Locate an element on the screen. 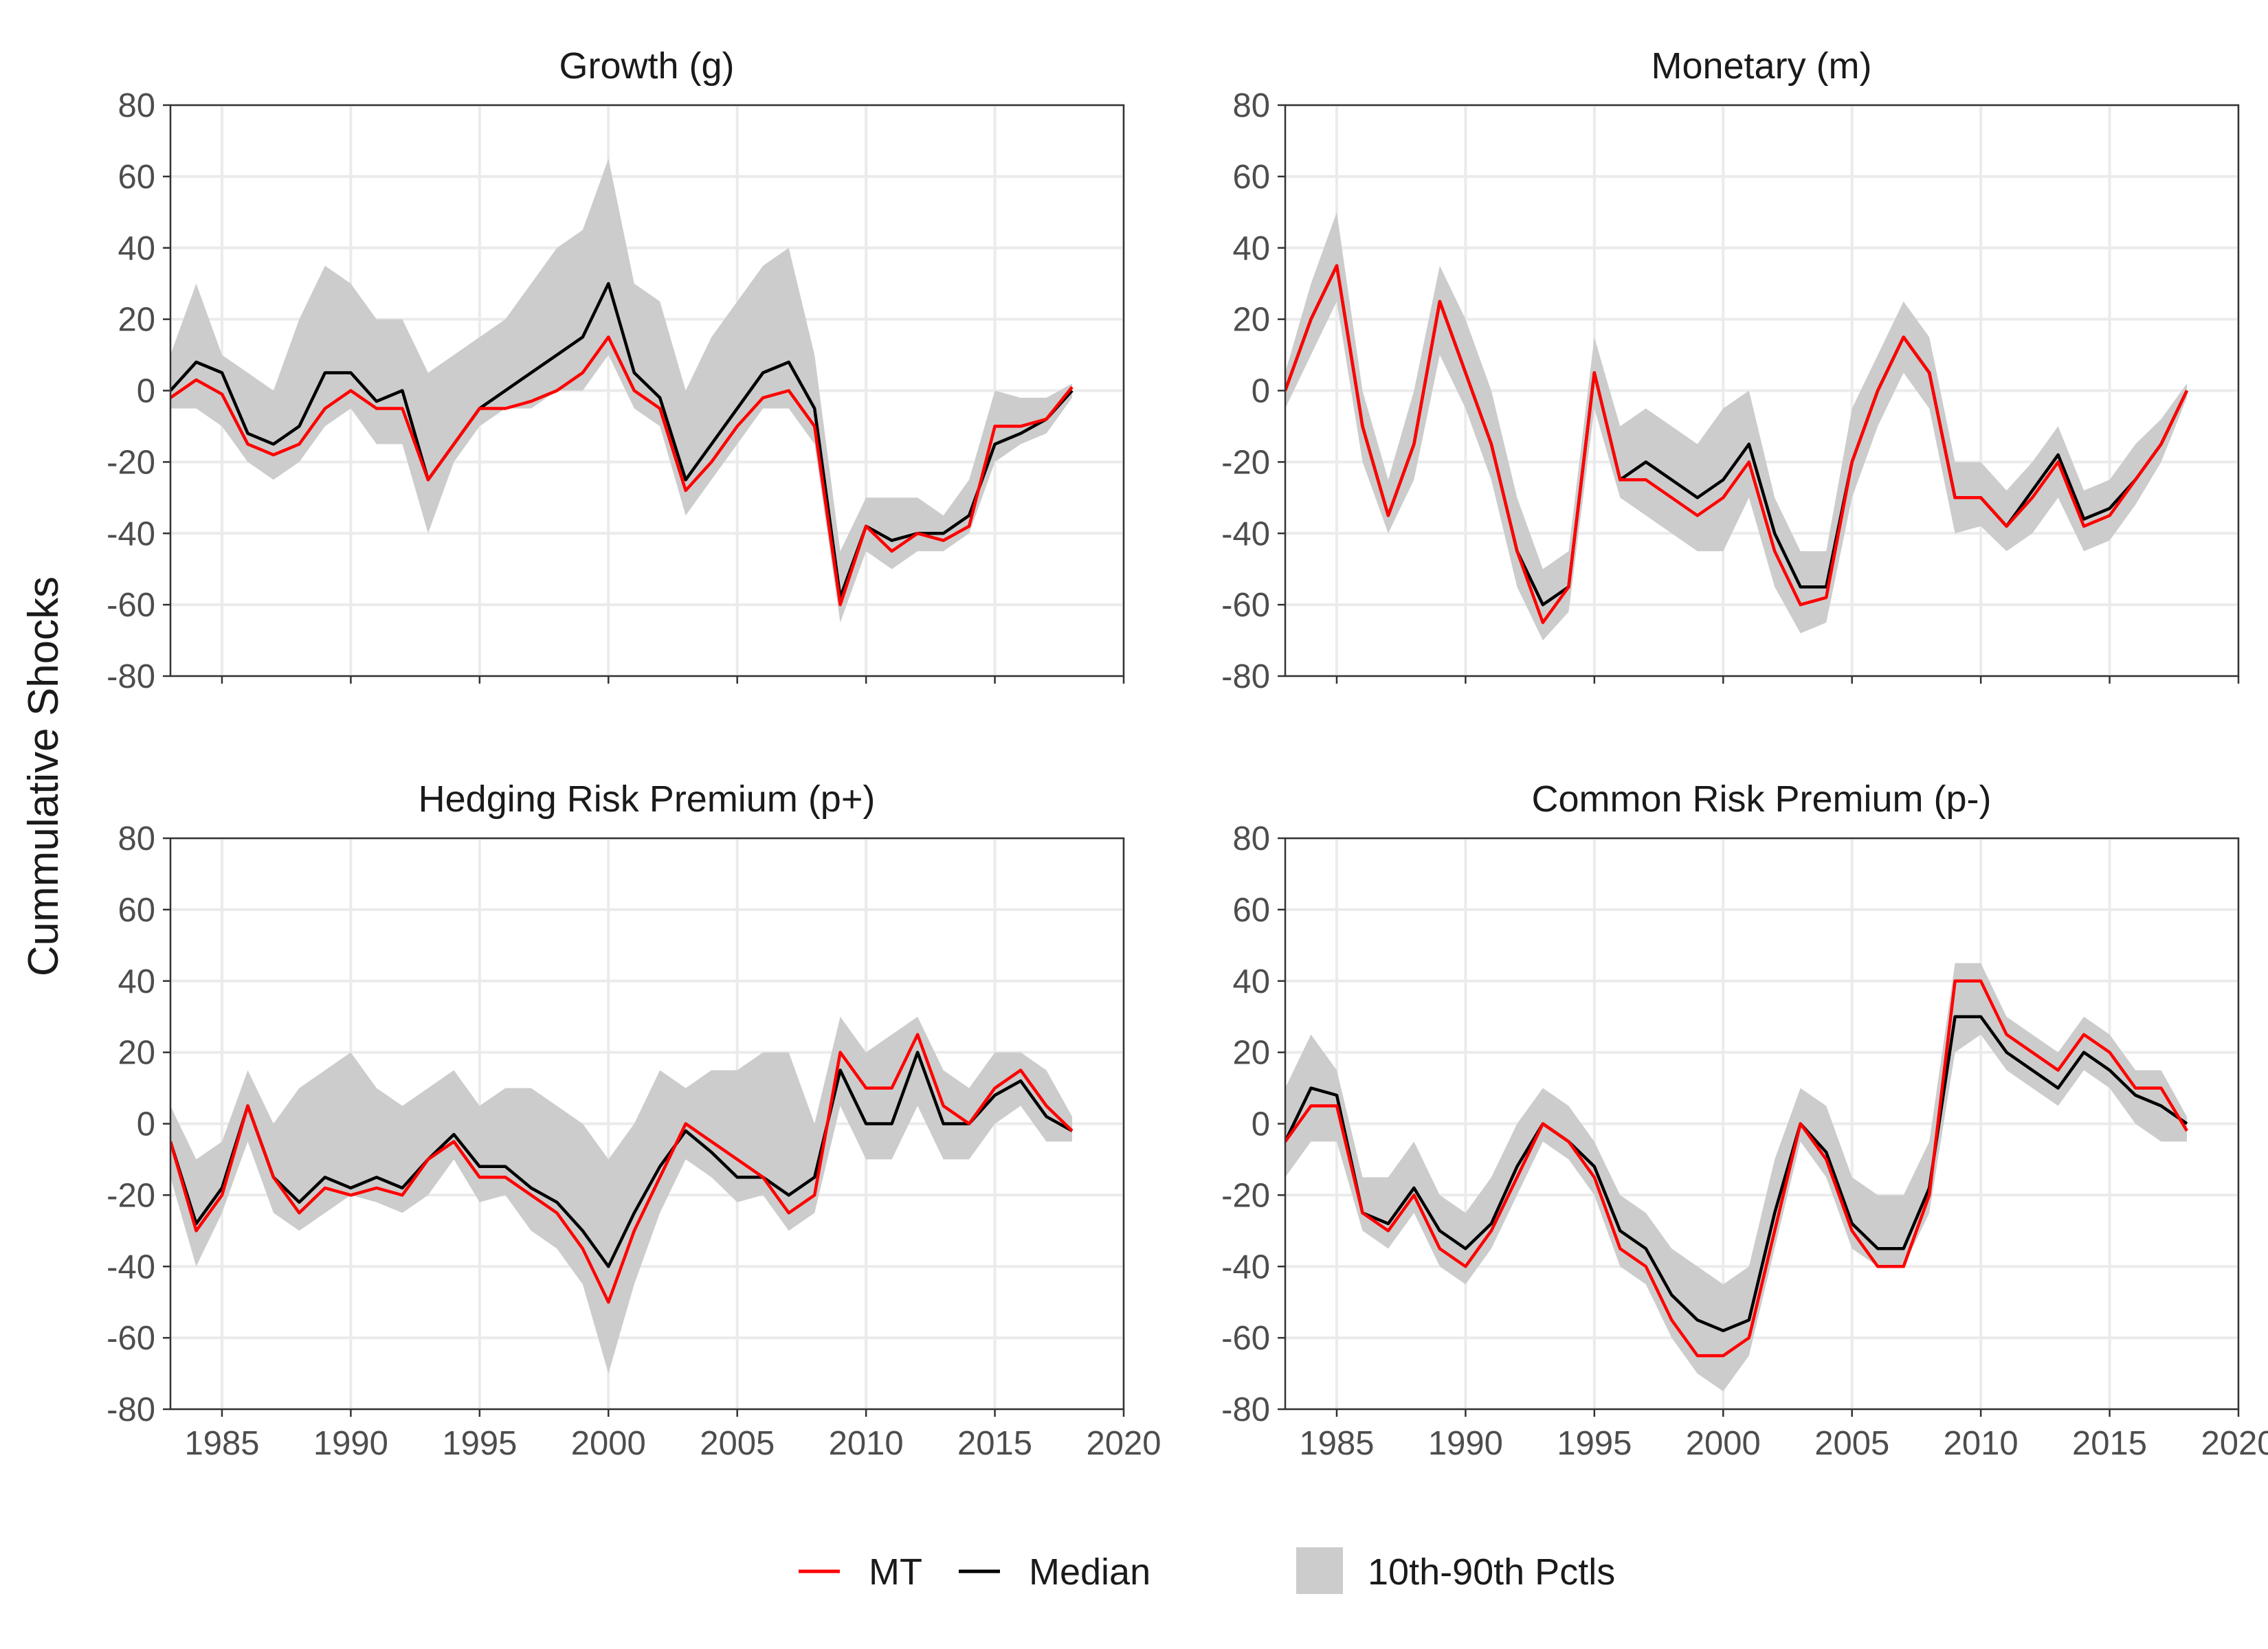 This screenshot has height=1649, width=2268. panel-title-monetary: Monetary (m) is located at coordinates (1761, 66).